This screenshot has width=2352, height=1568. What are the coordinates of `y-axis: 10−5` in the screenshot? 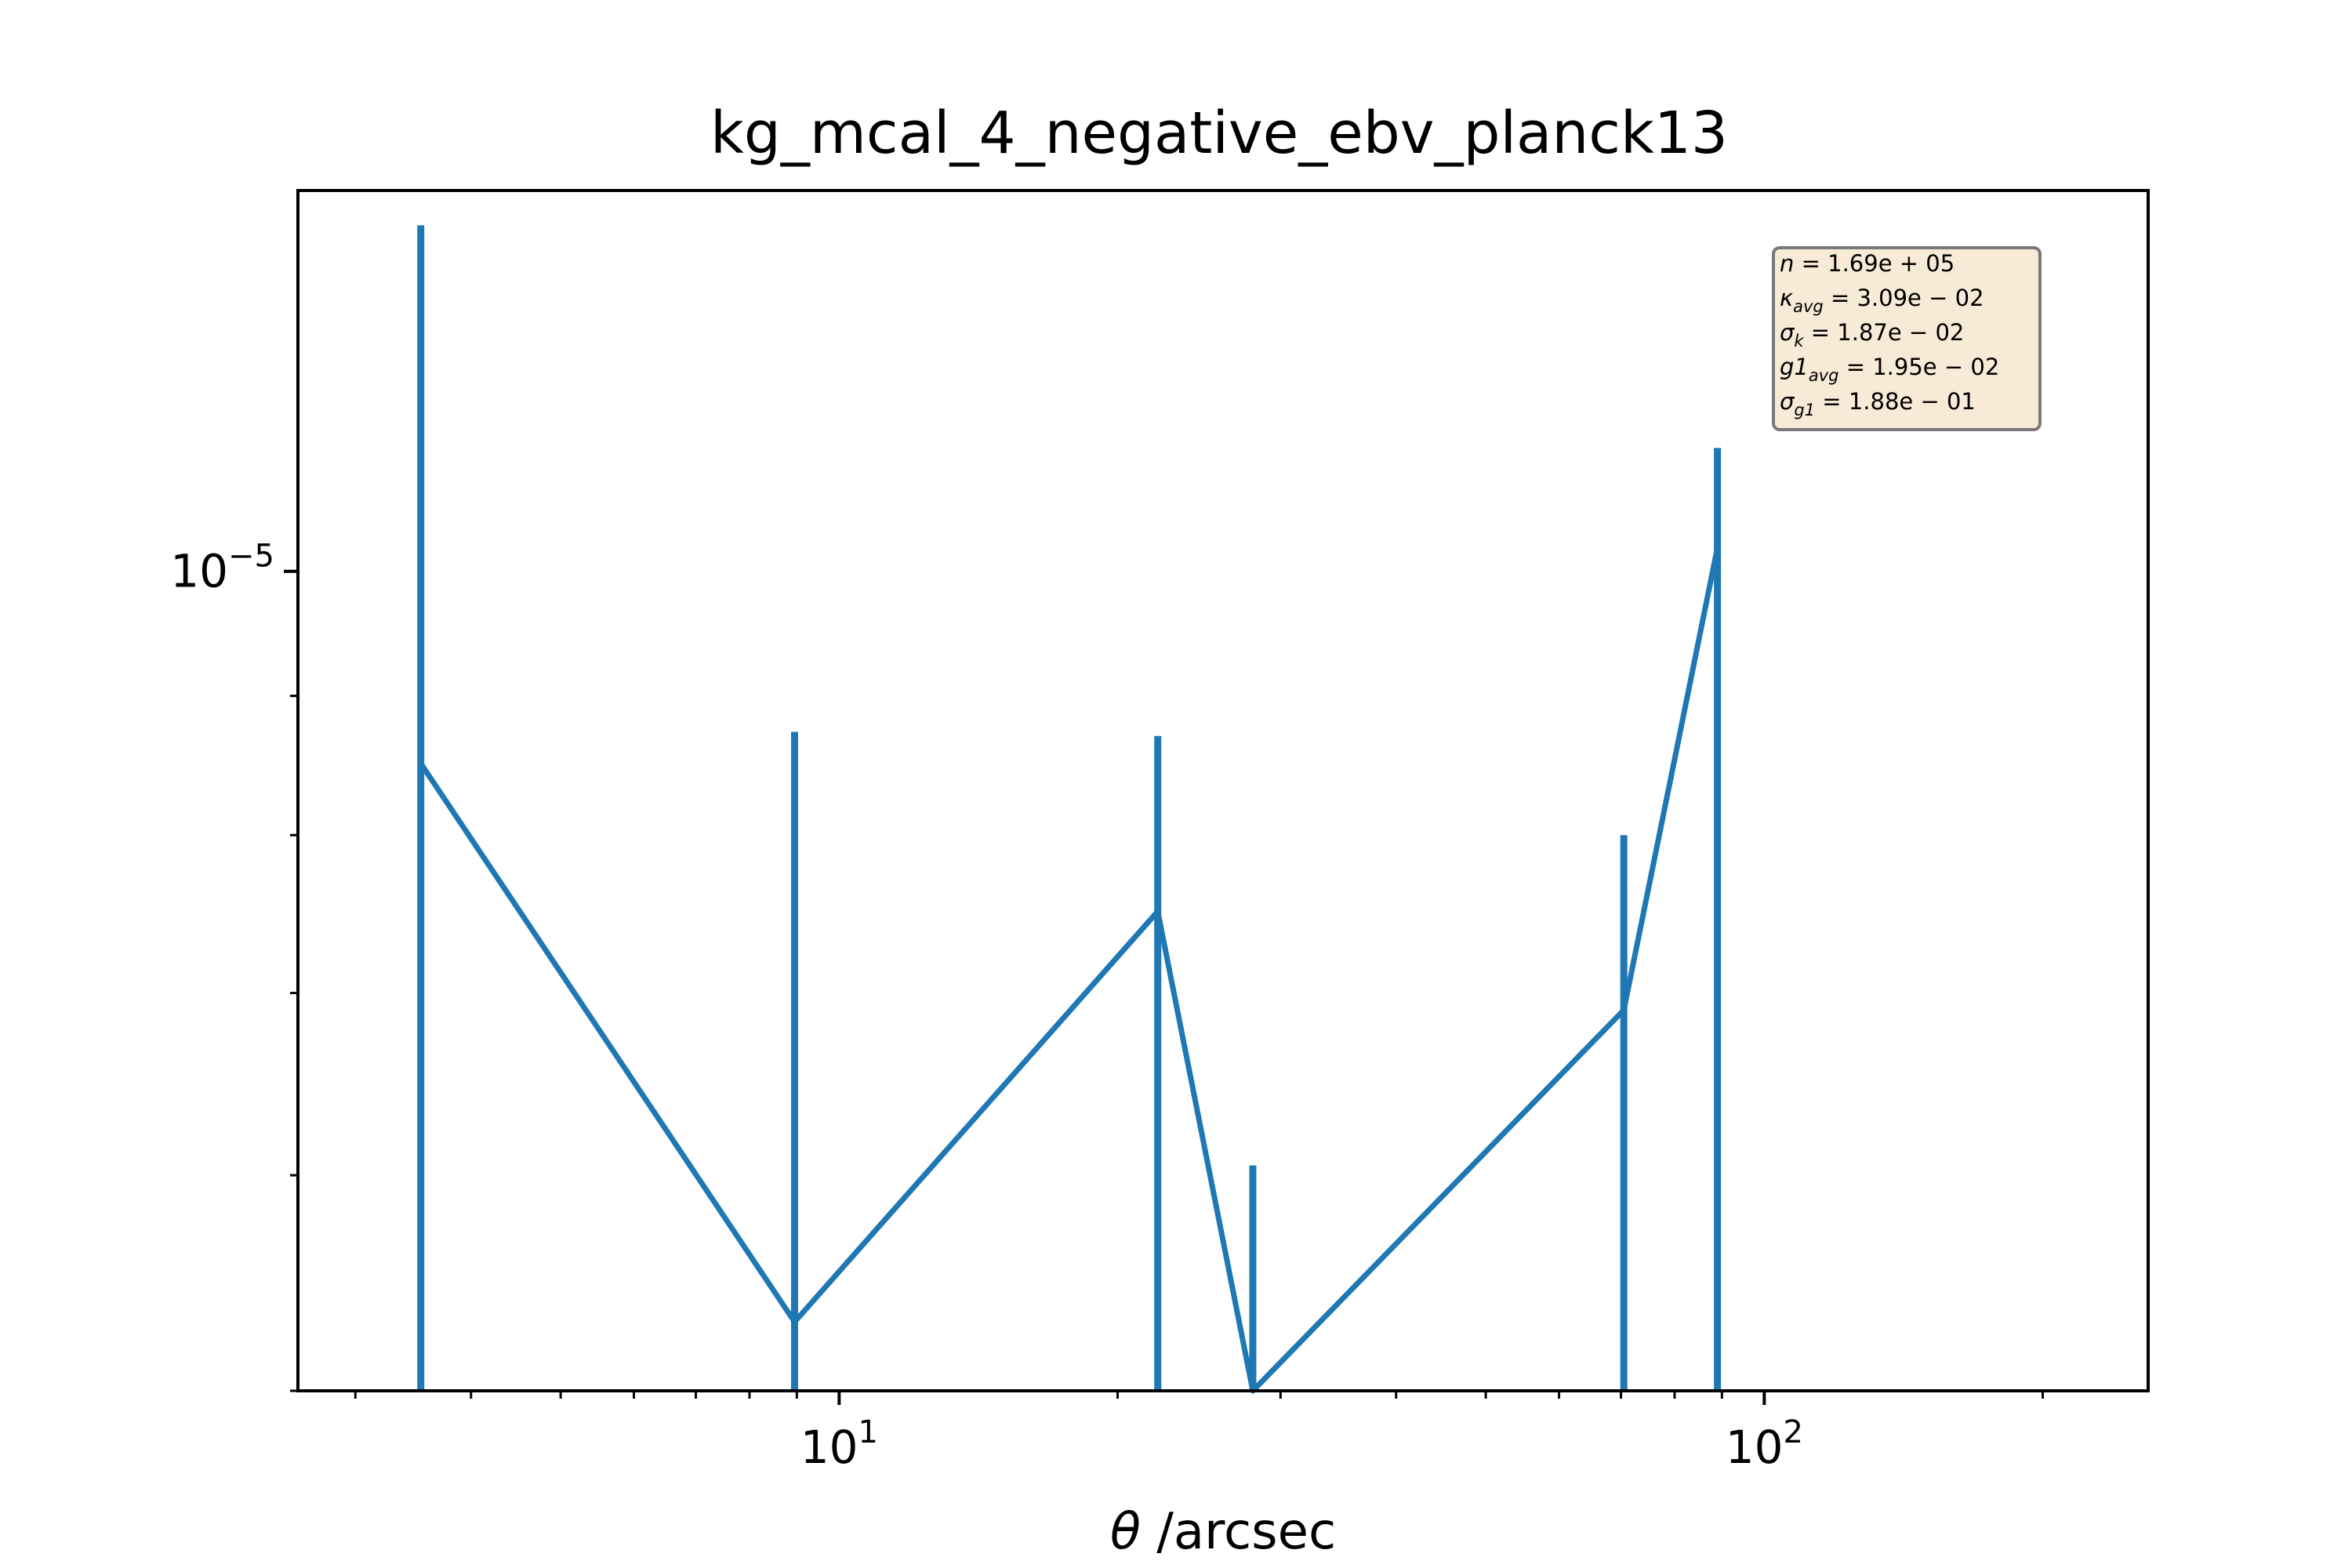 It's located at (234, 966).